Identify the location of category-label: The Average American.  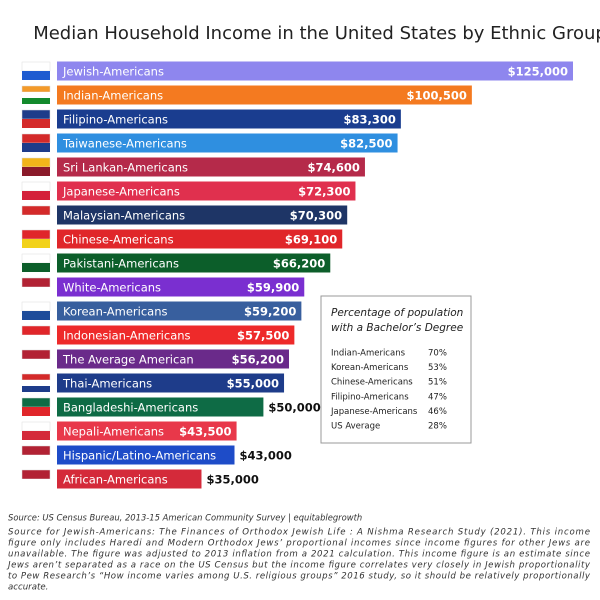
(128, 360).